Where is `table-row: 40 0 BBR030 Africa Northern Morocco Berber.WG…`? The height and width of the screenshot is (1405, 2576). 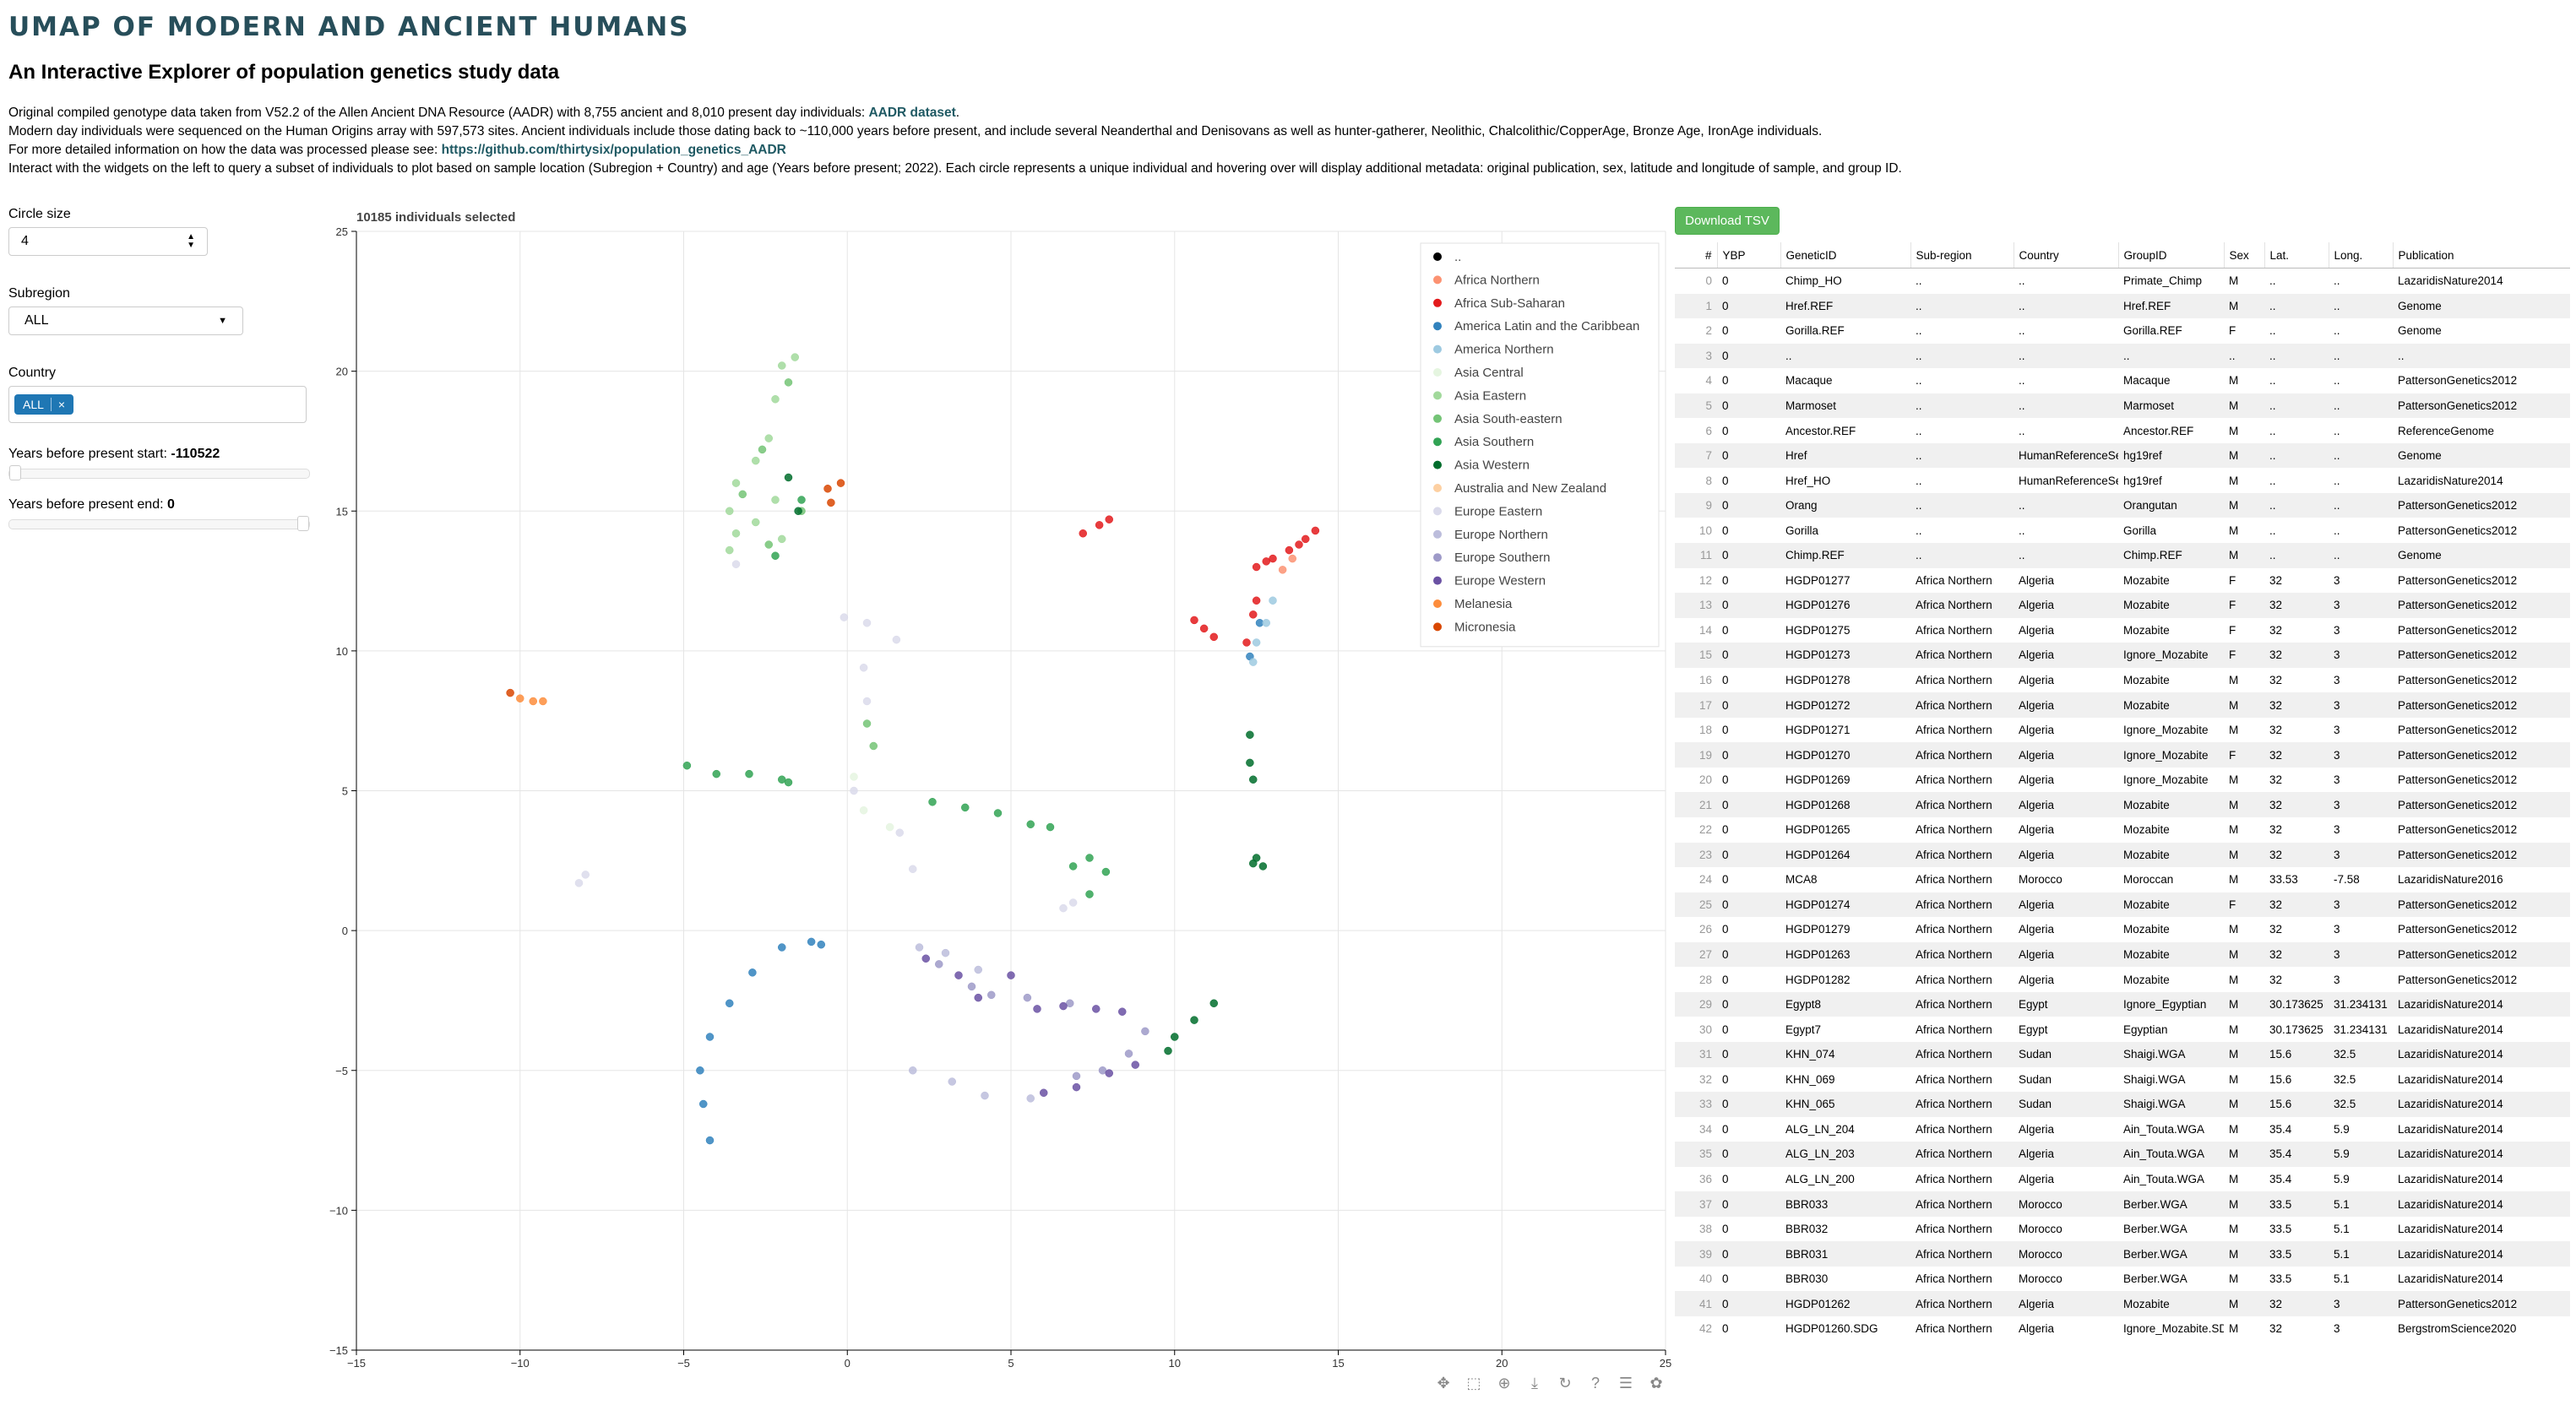
table-row: 40 0 BBR030 Africa Northern Morocco Berber.WG… is located at coordinates (2122, 1279).